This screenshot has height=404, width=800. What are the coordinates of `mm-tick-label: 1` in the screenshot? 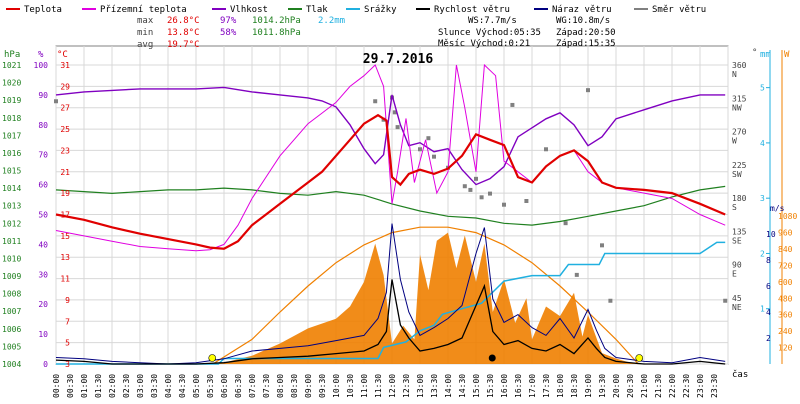 It's located at (762, 309).